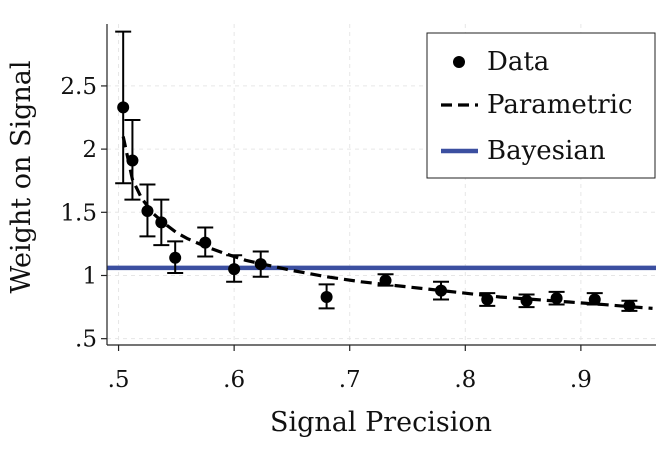 Image resolution: width=664 pixels, height=451 pixels. I want to click on y-axis-ticks: .5 1 1.5 2 2.5, so click(83, 213).